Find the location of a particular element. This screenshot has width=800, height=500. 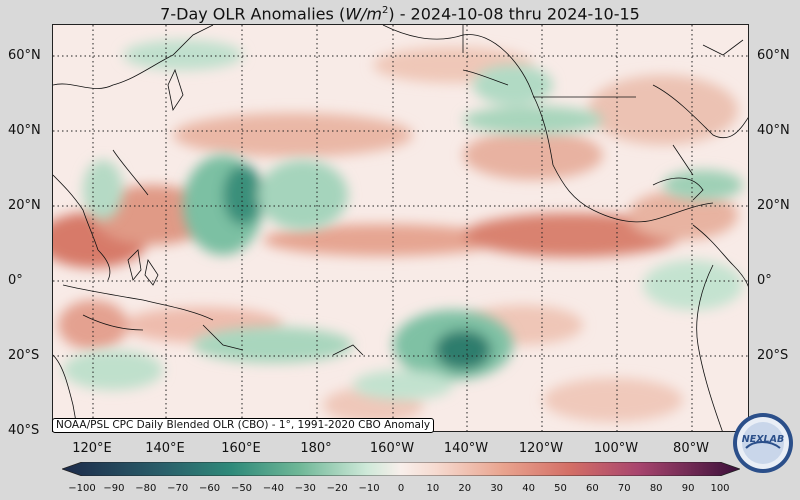

lat-label-right-equator: 0° is located at coordinates (764, 280).